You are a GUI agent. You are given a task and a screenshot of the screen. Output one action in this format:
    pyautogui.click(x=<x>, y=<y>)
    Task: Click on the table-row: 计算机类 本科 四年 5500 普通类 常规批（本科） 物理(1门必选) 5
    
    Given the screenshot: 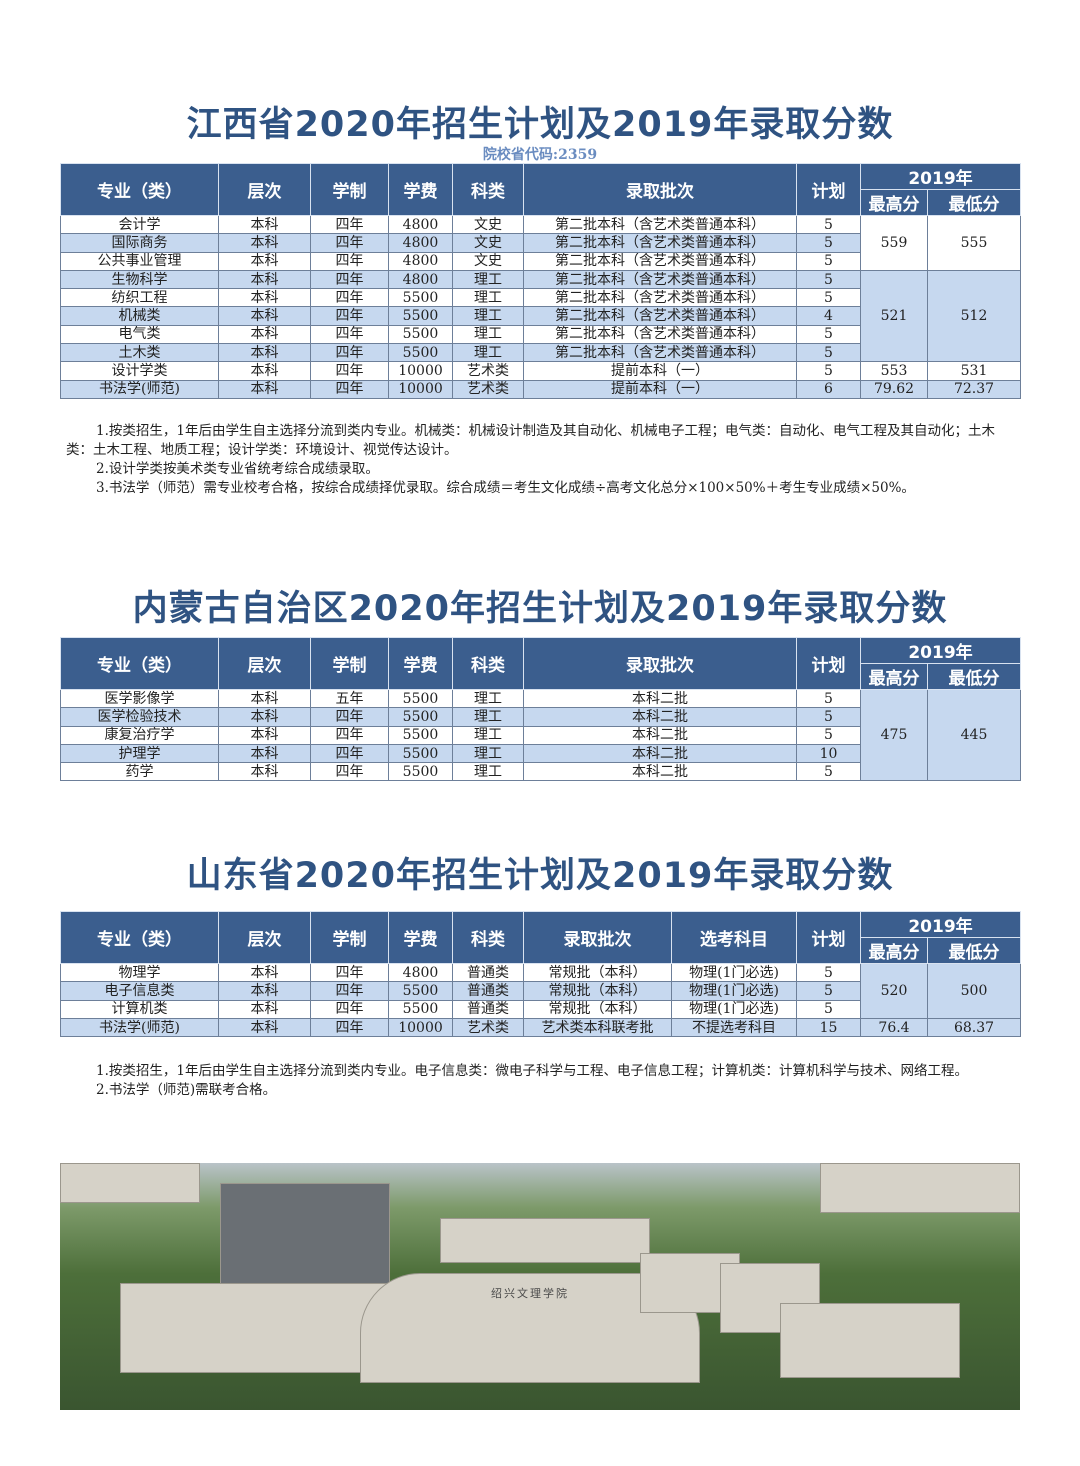 What is the action you would take?
    pyautogui.click(x=540, y=1009)
    